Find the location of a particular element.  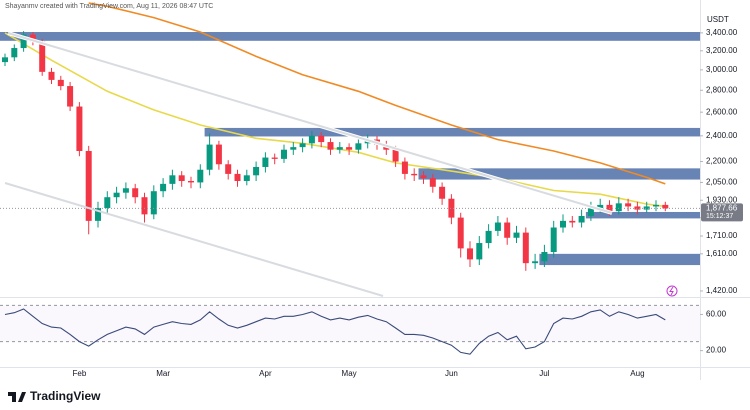

x-tick-label: Feb is located at coordinates (80, 373).